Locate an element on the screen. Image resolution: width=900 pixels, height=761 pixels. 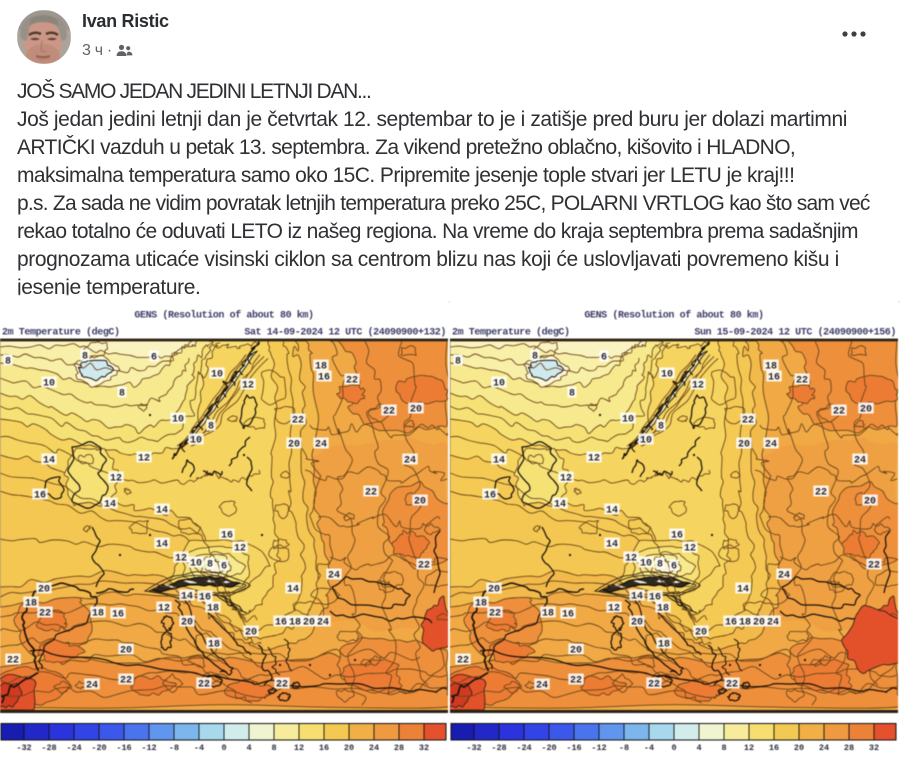
svg-text:Sun 15-09-2024 12 UTC (2409090: Sun 15-09-2024 12 UTC (24090900+156) is located at coordinates (795, 333).